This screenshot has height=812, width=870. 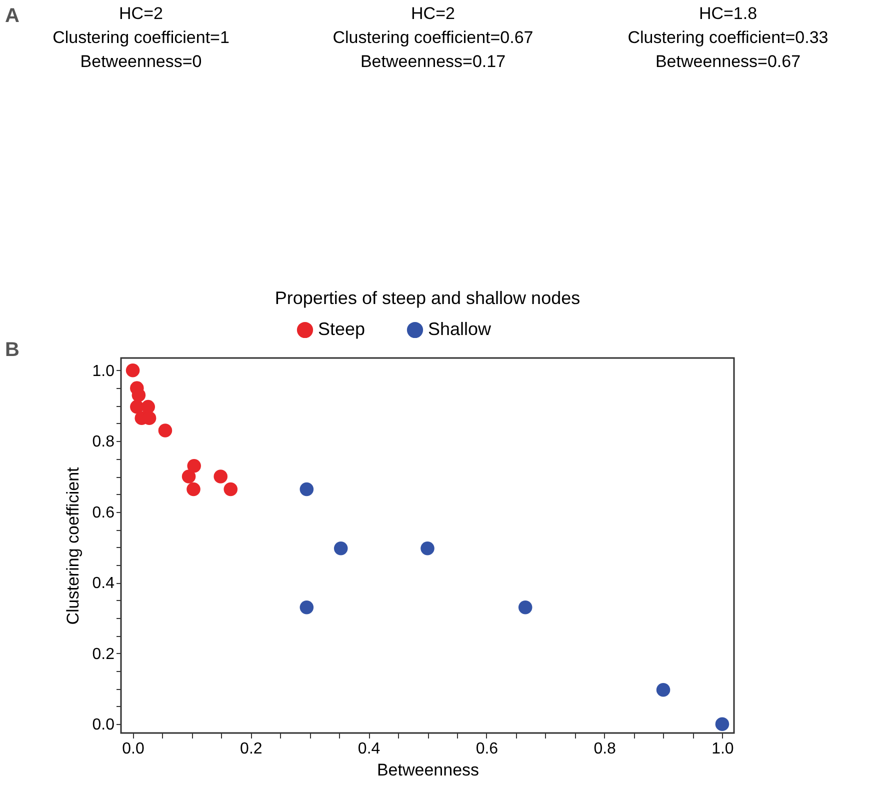 What do you see at coordinates (12, 350) in the screenshot?
I see `text: B` at bounding box center [12, 350].